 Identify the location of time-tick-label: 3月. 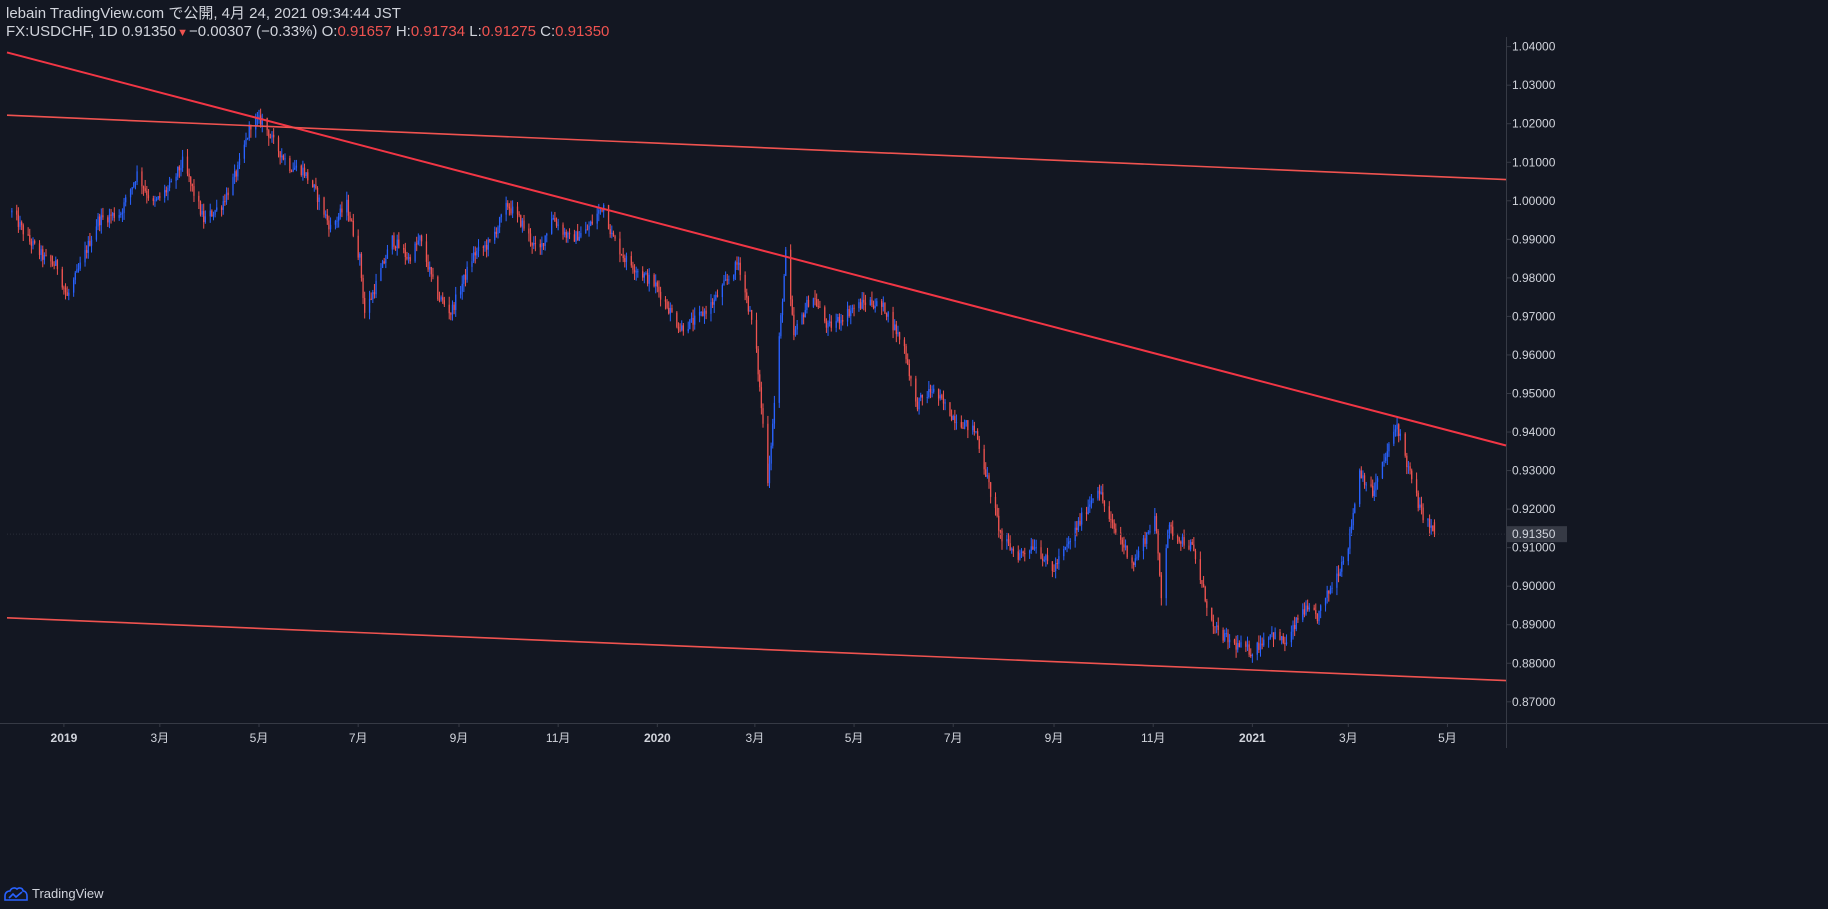
(159, 738).